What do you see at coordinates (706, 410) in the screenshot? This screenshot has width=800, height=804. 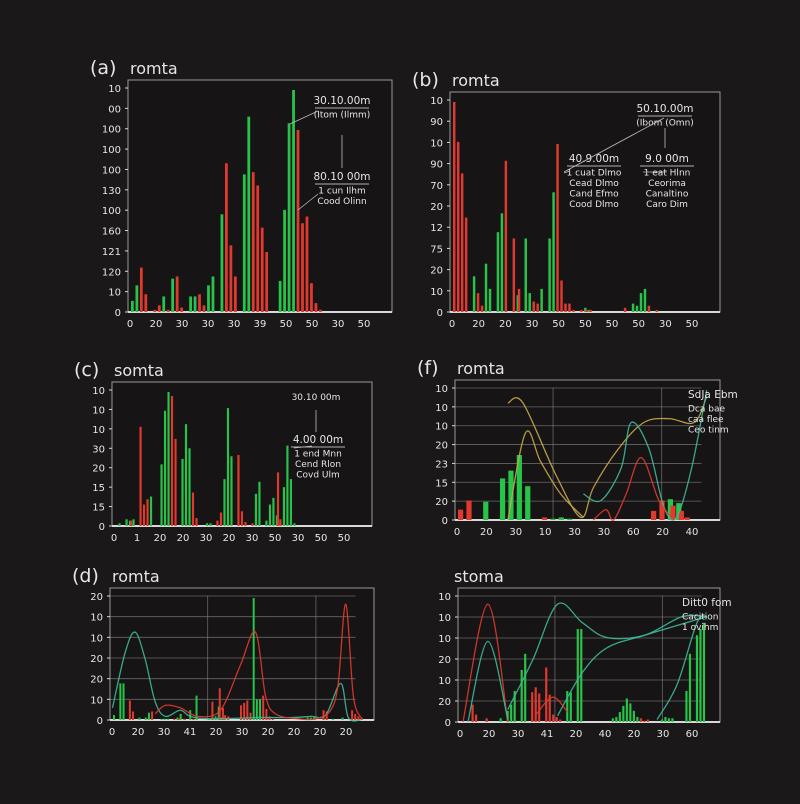 I see `annotation-text: Dca bae` at bounding box center [706, 410].